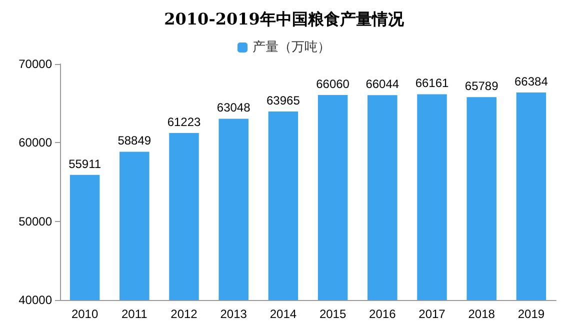 This screenshot has width=568, height=332. I want to click on x-tick-label: 2010, so click(84, 314).